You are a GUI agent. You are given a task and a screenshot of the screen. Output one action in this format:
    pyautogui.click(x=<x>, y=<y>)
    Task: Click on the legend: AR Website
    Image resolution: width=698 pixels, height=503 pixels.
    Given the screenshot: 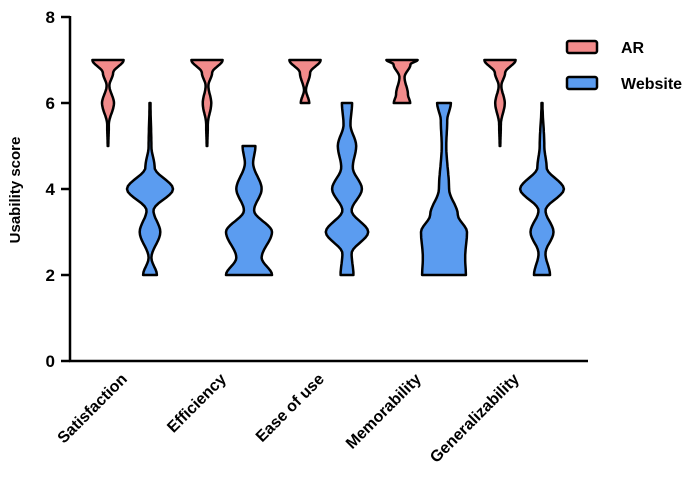 What is the action you would take?
    pyautogui.click(x=623, y=66)
    